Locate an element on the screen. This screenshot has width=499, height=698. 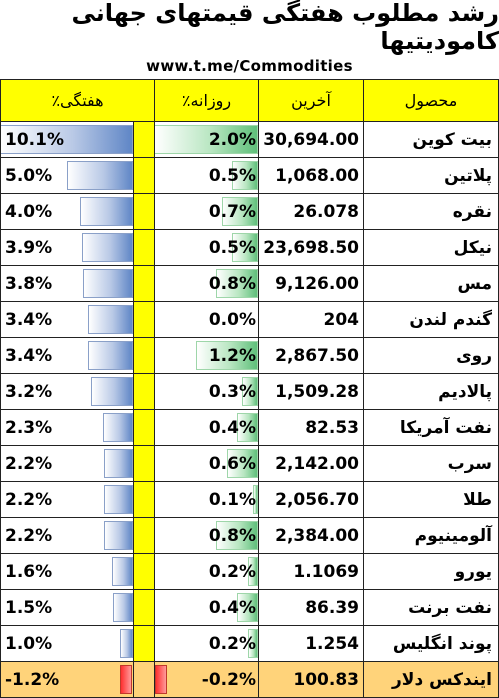
daily-change-cell: 1.2% is located at coordinates (206, 355).